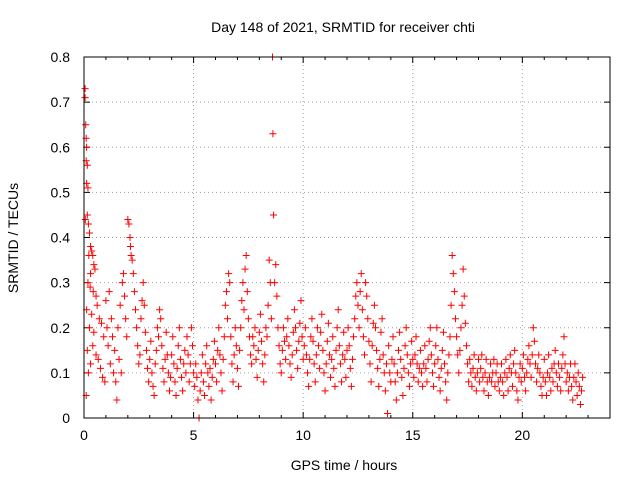 This screenshot has width=640, height=480. Describe the element at coordinates (61, 57) in the screenshot. I see `y-tick-label: 0.8` at that location.